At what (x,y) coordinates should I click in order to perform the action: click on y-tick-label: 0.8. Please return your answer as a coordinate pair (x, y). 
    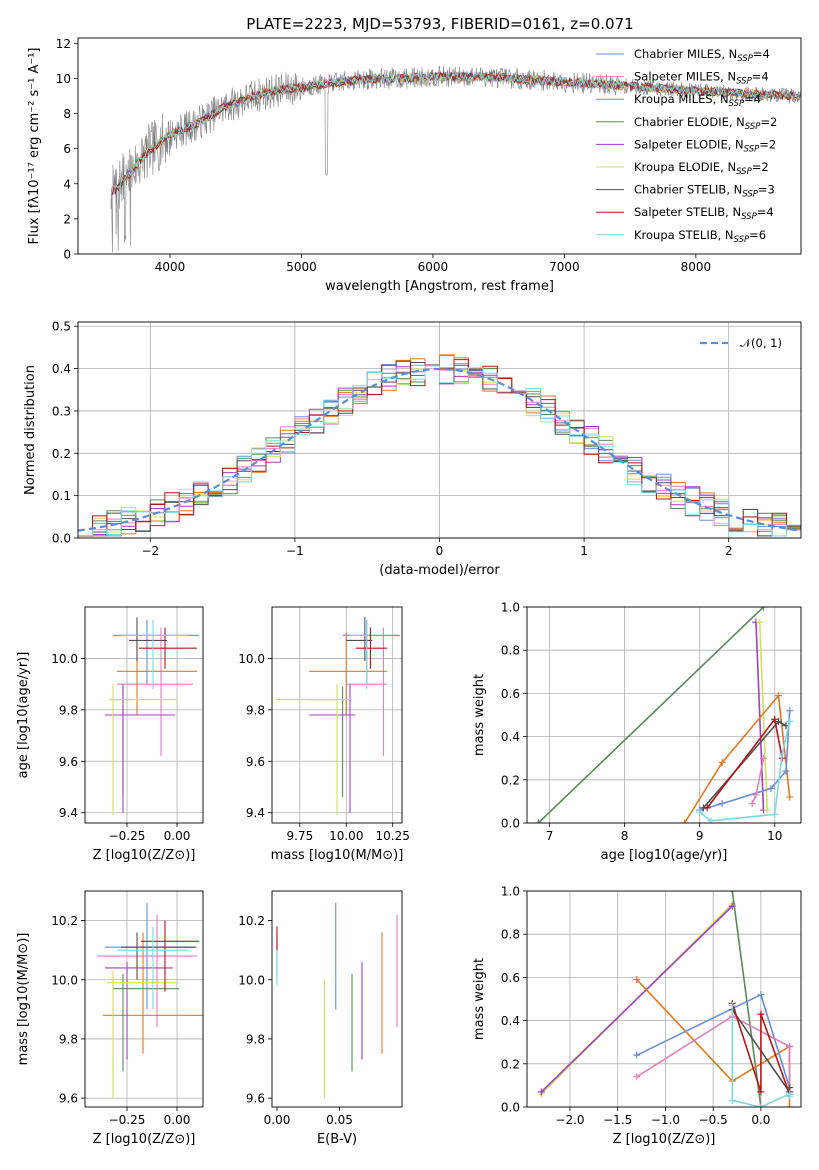
    Looking at the image, I should click on (510, 651).